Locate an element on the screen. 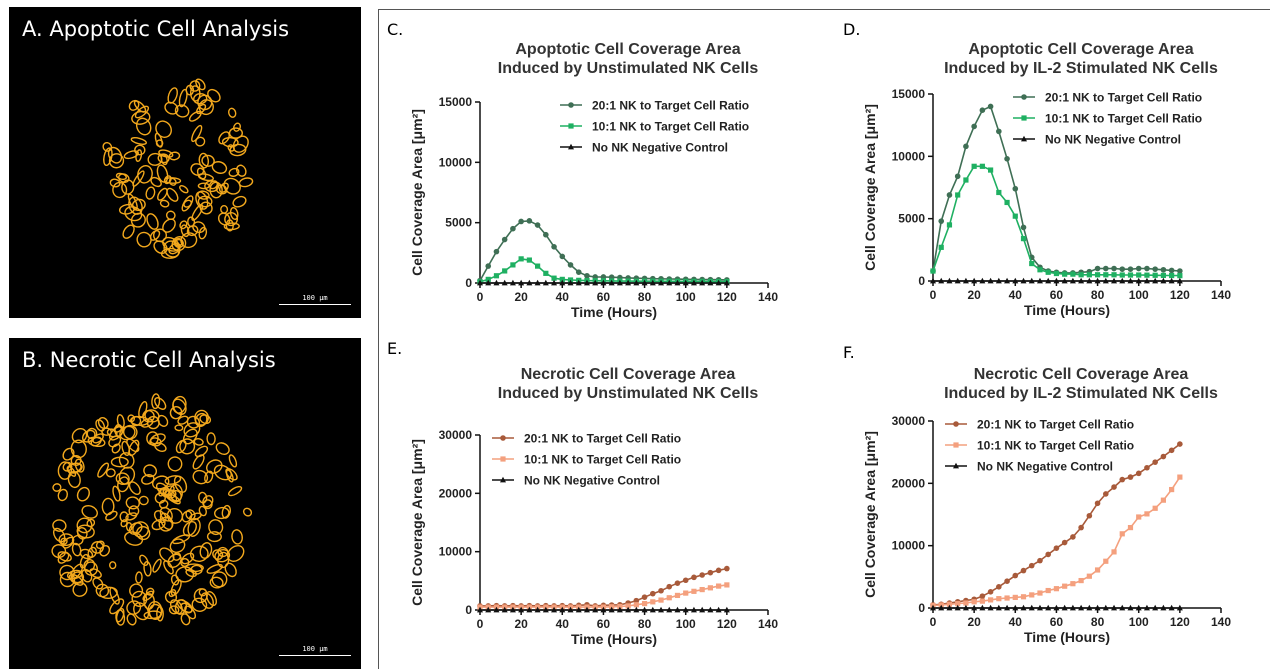  y-axis-label: Cell Coverage Area [μm²] is located at coordinates (870, 187).